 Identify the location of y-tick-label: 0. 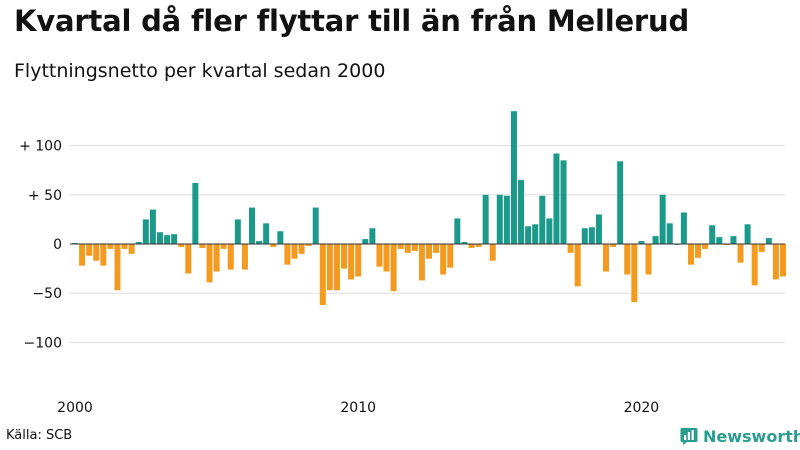
(57, 245).